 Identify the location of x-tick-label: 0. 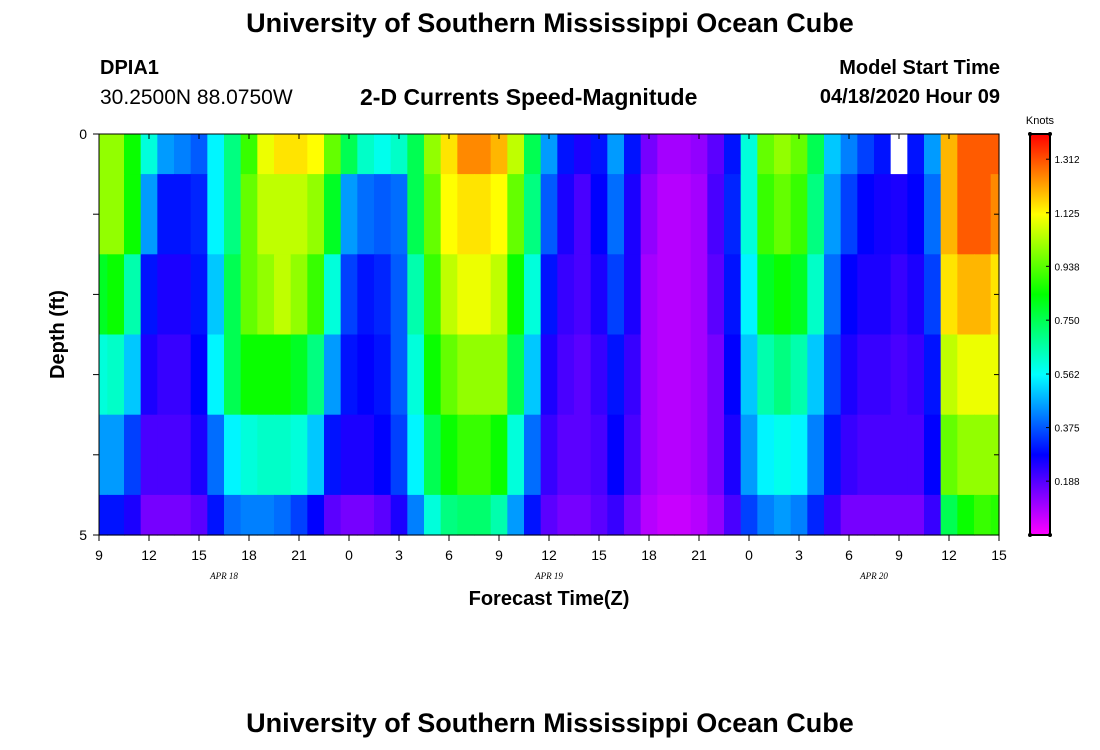
(749, 555).